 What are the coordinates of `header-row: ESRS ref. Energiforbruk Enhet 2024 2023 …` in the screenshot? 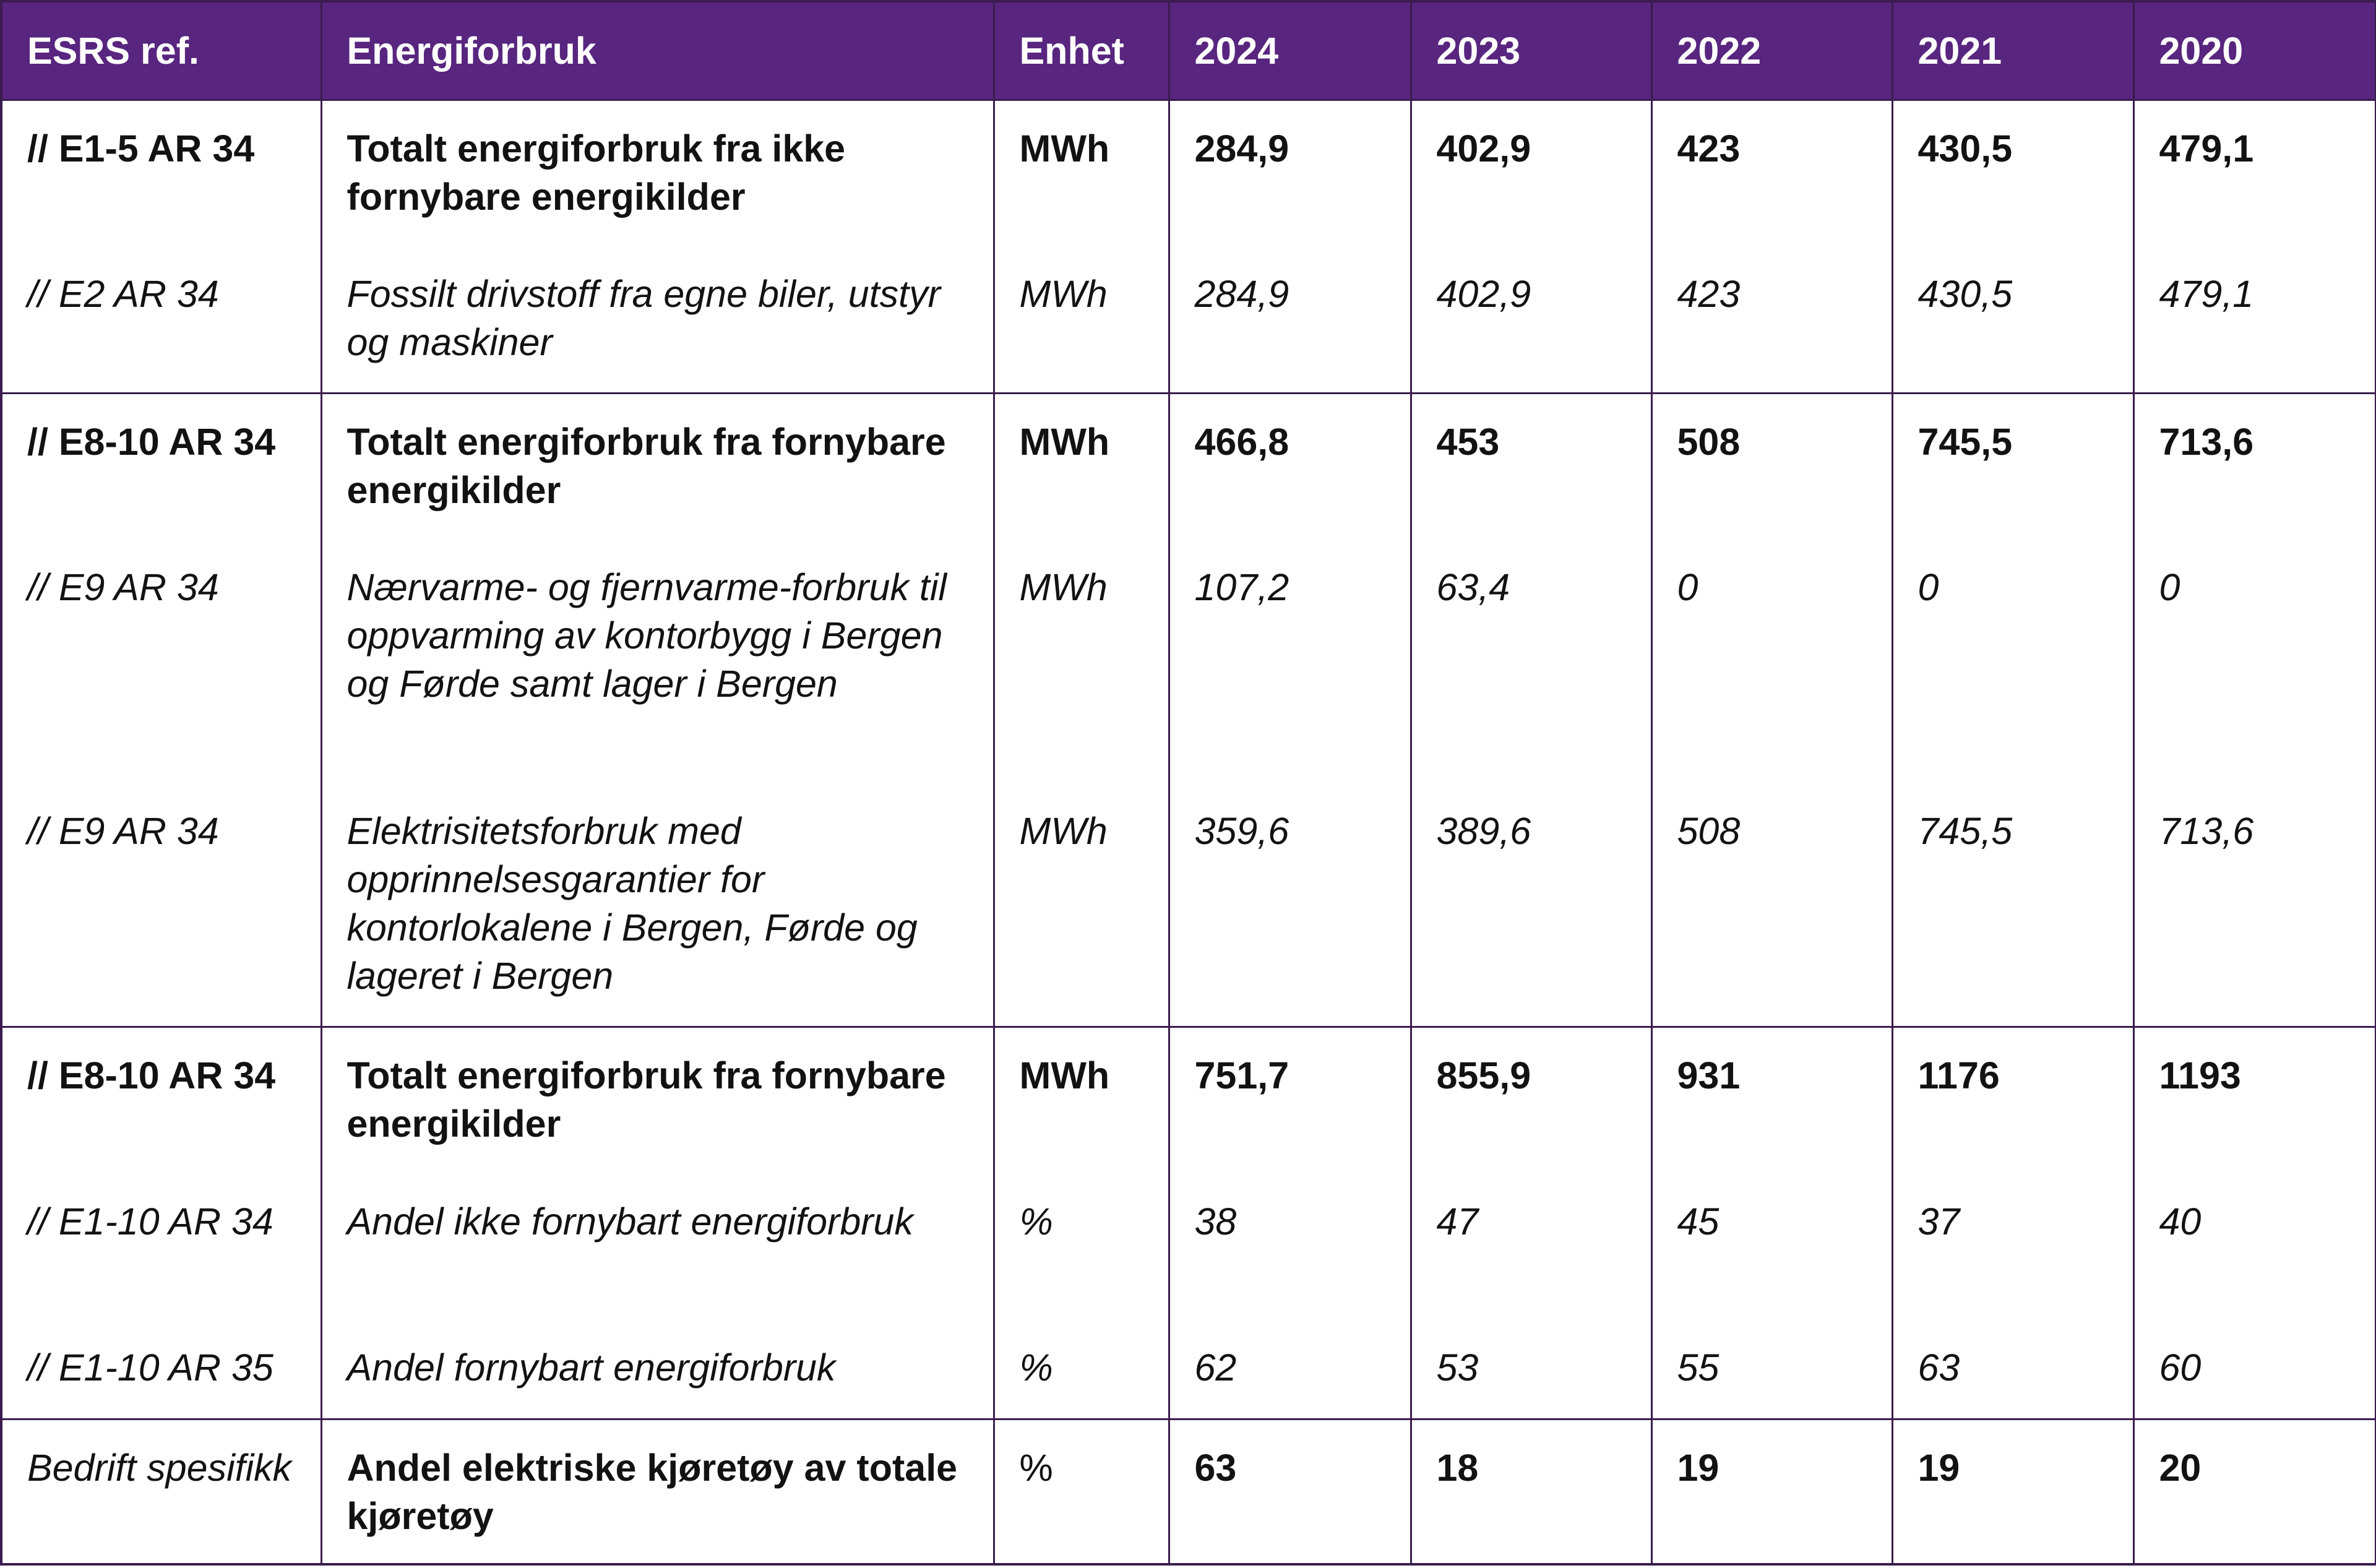 It's located at (1188, 50).